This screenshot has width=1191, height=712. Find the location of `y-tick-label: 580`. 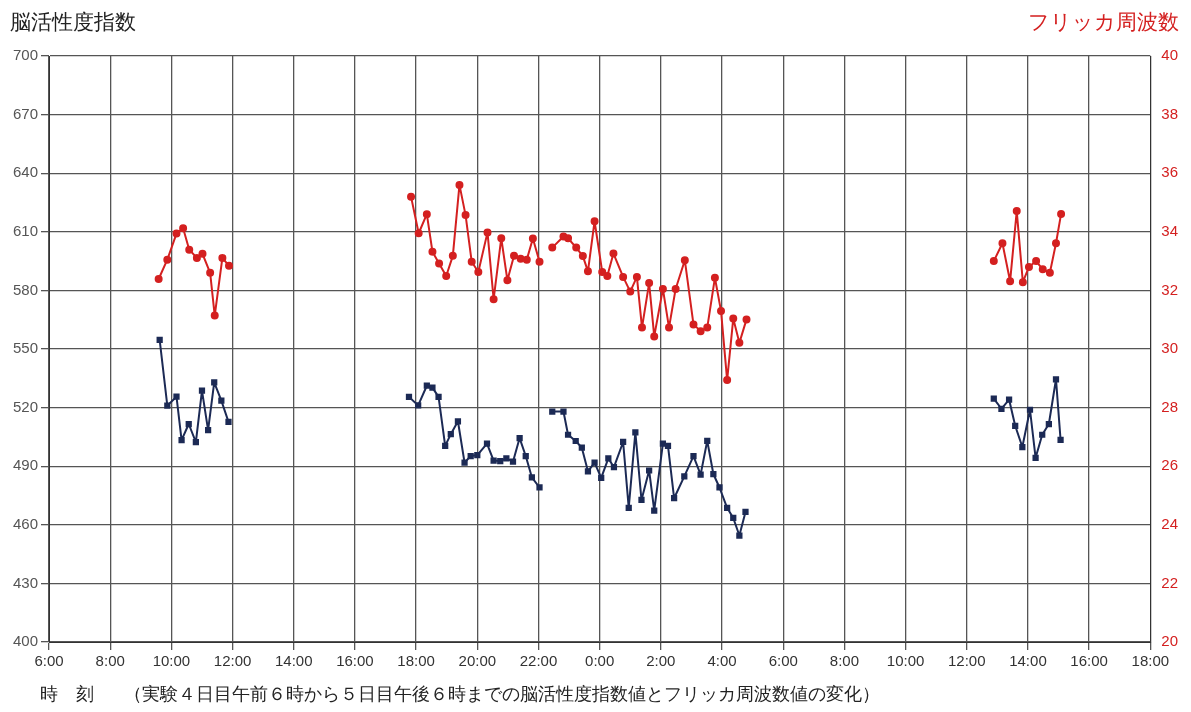

y-tick-label: 580 is located at coordinates (26, 289).